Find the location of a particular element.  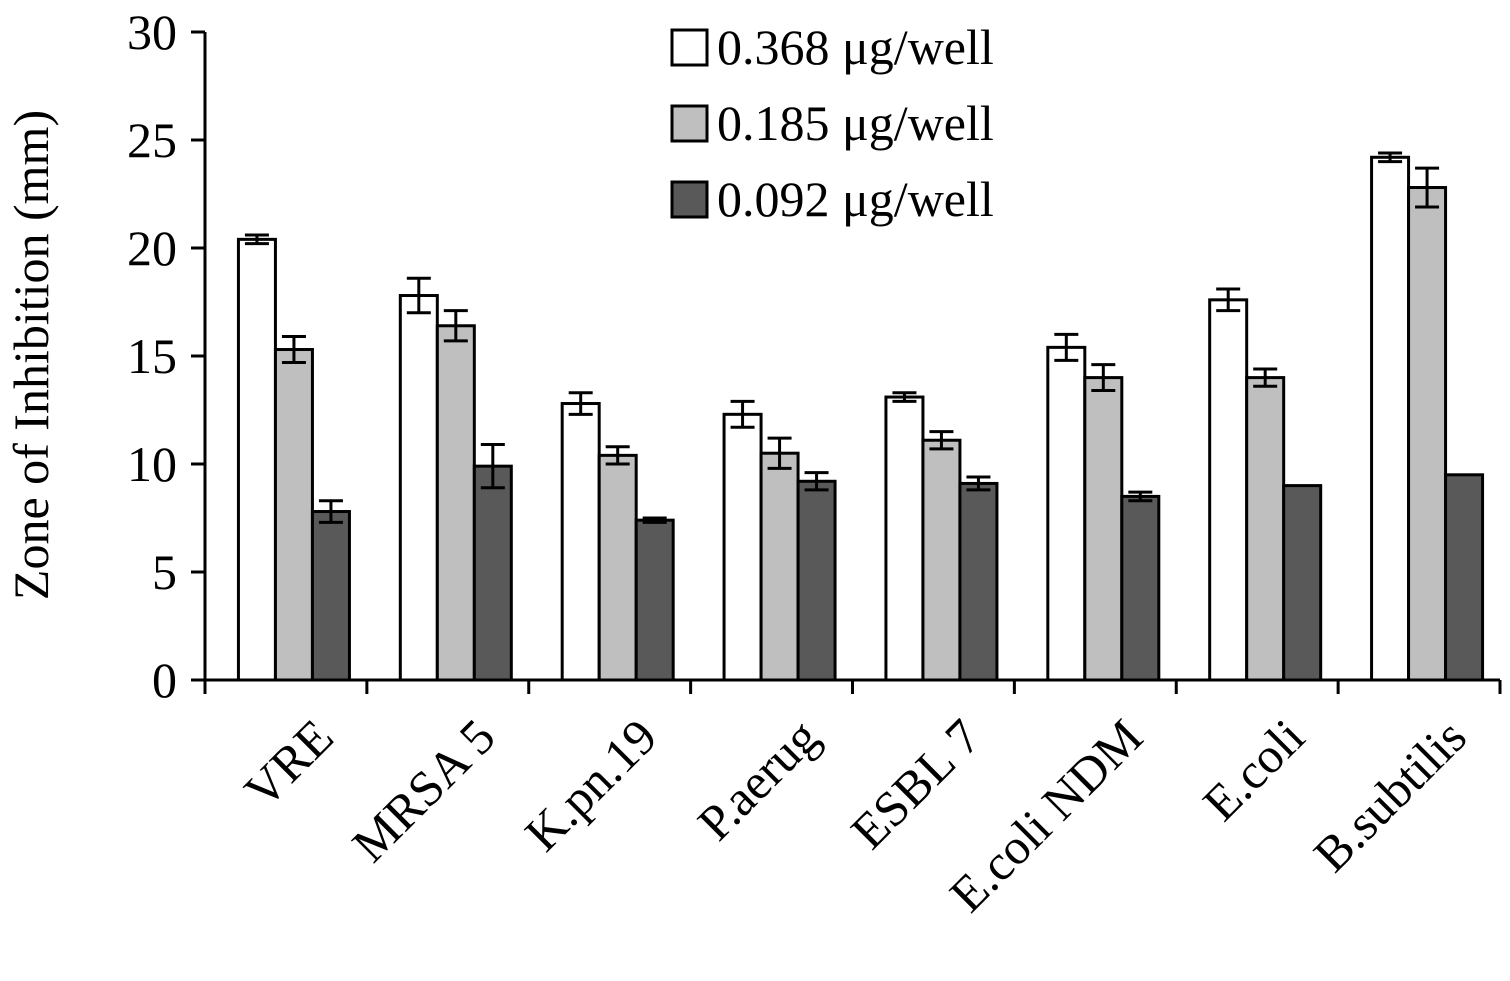

y-axis-label: Zone of Inhibition (mm) is located at coordinates (31, 355).